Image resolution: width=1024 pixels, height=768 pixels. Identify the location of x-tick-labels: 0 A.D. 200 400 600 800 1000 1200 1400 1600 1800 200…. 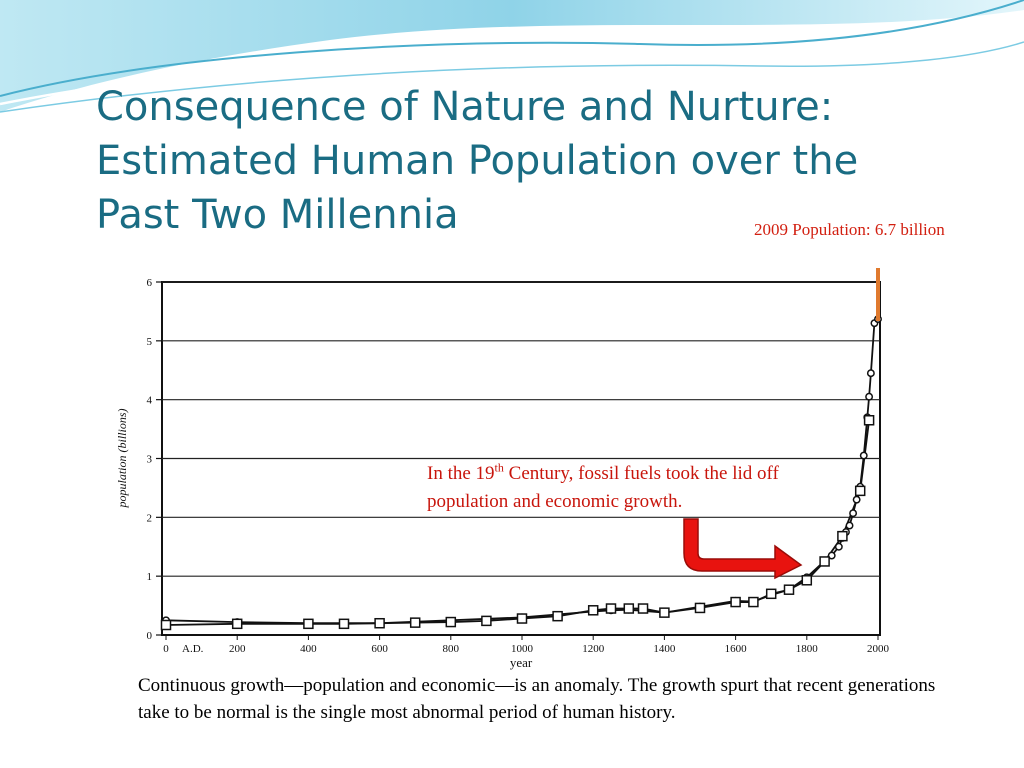
(526, 645).